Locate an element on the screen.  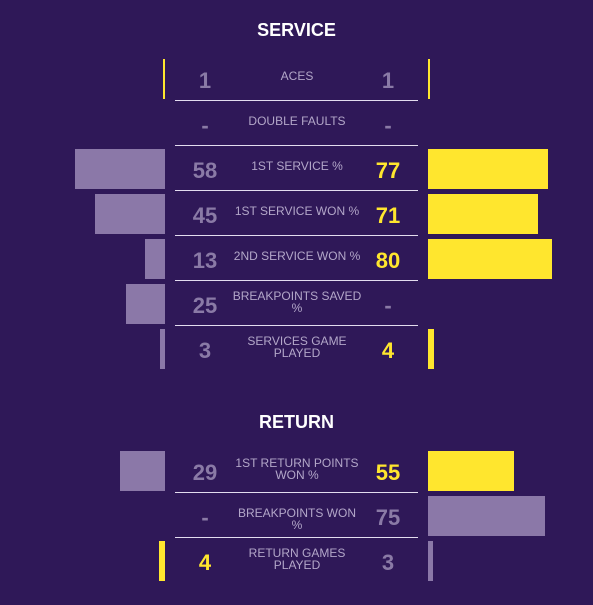
stat-row: 1 1 ACES is located at coordinates (296, 81).